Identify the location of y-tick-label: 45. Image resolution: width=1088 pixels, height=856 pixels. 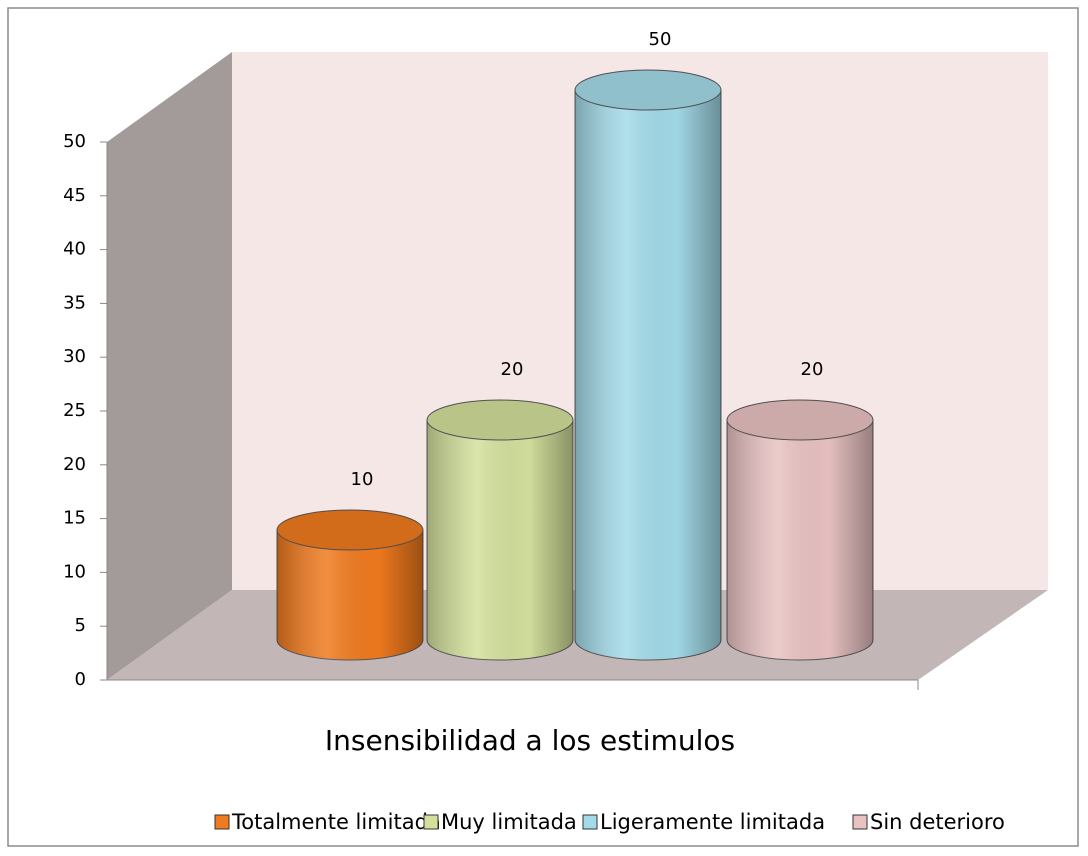
(74, 195).